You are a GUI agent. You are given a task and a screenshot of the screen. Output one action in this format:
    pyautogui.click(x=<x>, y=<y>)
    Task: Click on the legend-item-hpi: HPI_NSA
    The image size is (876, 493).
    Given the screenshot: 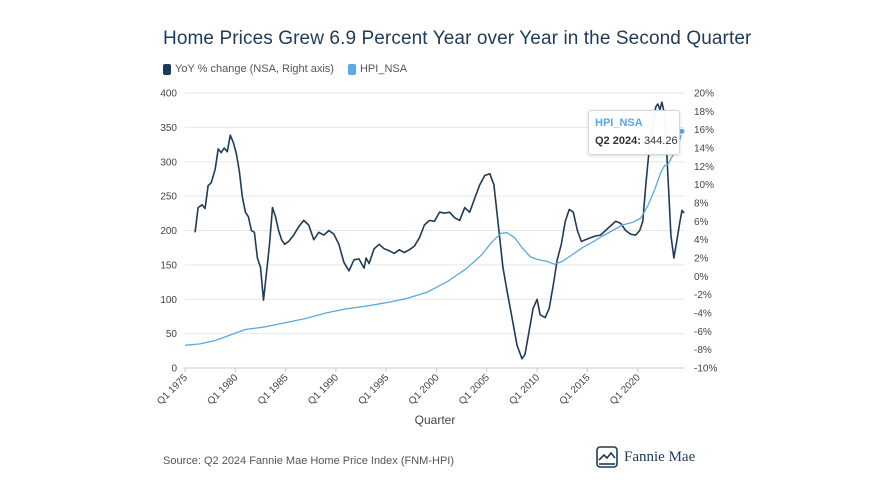 What is the action you would take?
    pyautogui.click(x=377, y=69)
    